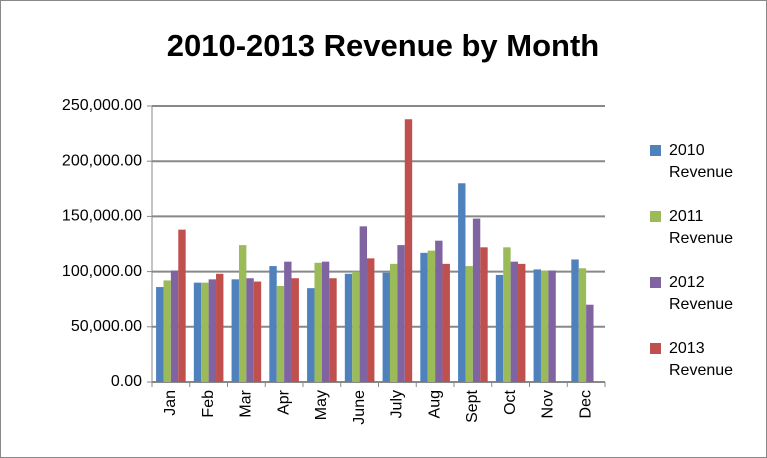 This screenshot has width=767, height=458. I want to click on y-tick-label: 150,000.00, so click(102, 216).